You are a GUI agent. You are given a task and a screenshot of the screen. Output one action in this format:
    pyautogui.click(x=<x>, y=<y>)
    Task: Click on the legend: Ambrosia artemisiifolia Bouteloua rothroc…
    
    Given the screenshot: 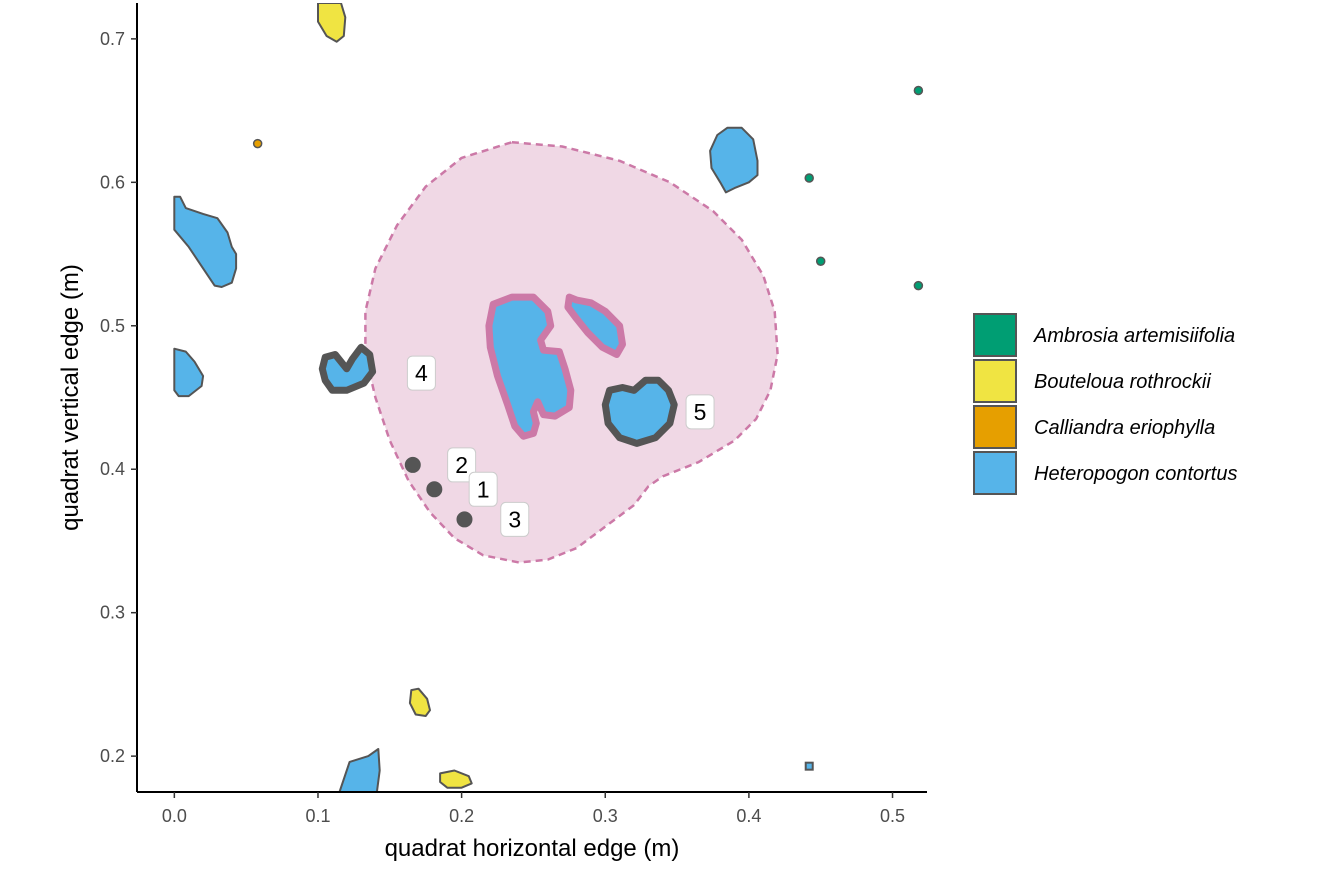 What is the action you would take?
    pyautogui.click(x=1105, y=404)
    